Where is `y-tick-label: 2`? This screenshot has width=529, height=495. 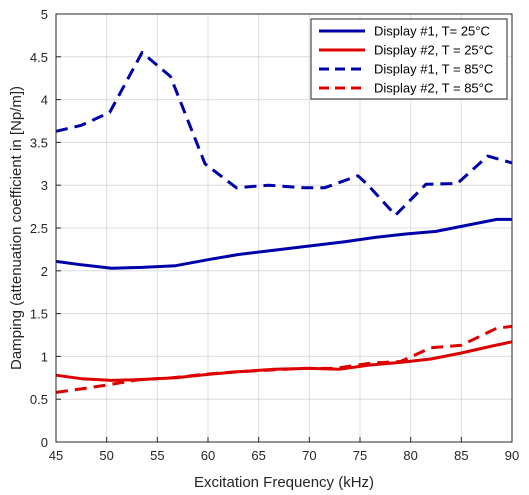
y-tick-label: 2 is located at coordinates (44, 271).